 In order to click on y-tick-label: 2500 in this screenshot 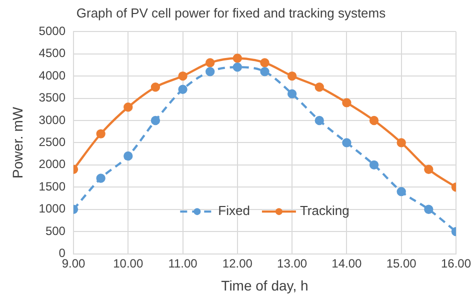, I will do `click(52, 142)`.